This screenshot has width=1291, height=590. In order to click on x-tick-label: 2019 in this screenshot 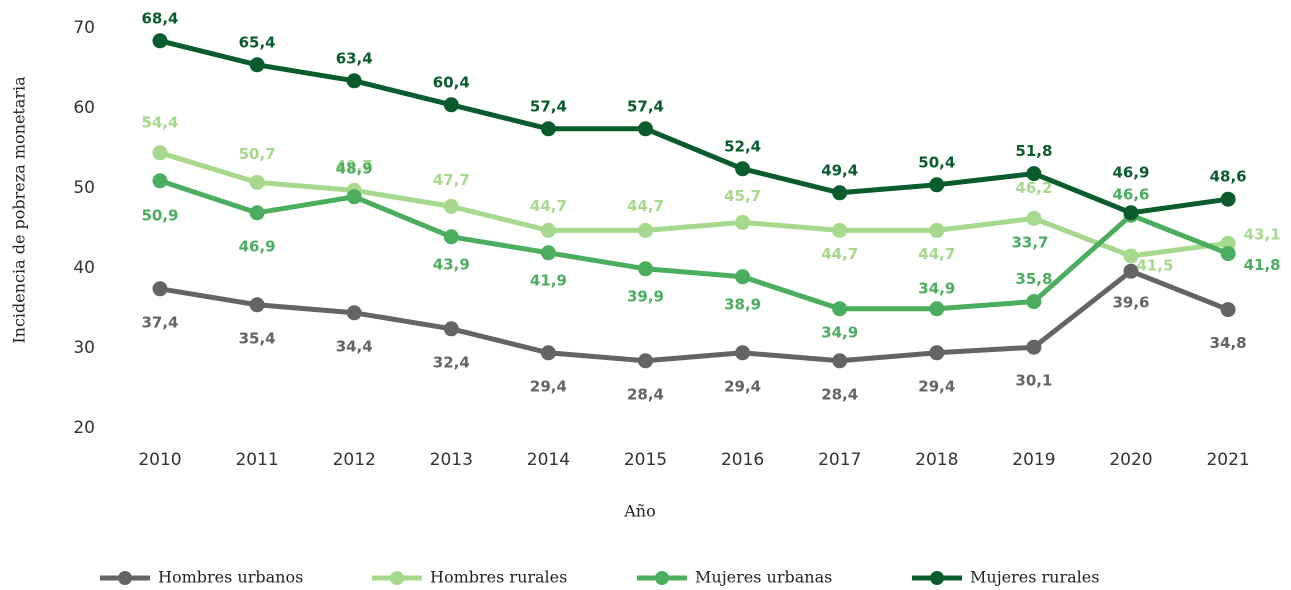, I will do `click(1033, 460)`.